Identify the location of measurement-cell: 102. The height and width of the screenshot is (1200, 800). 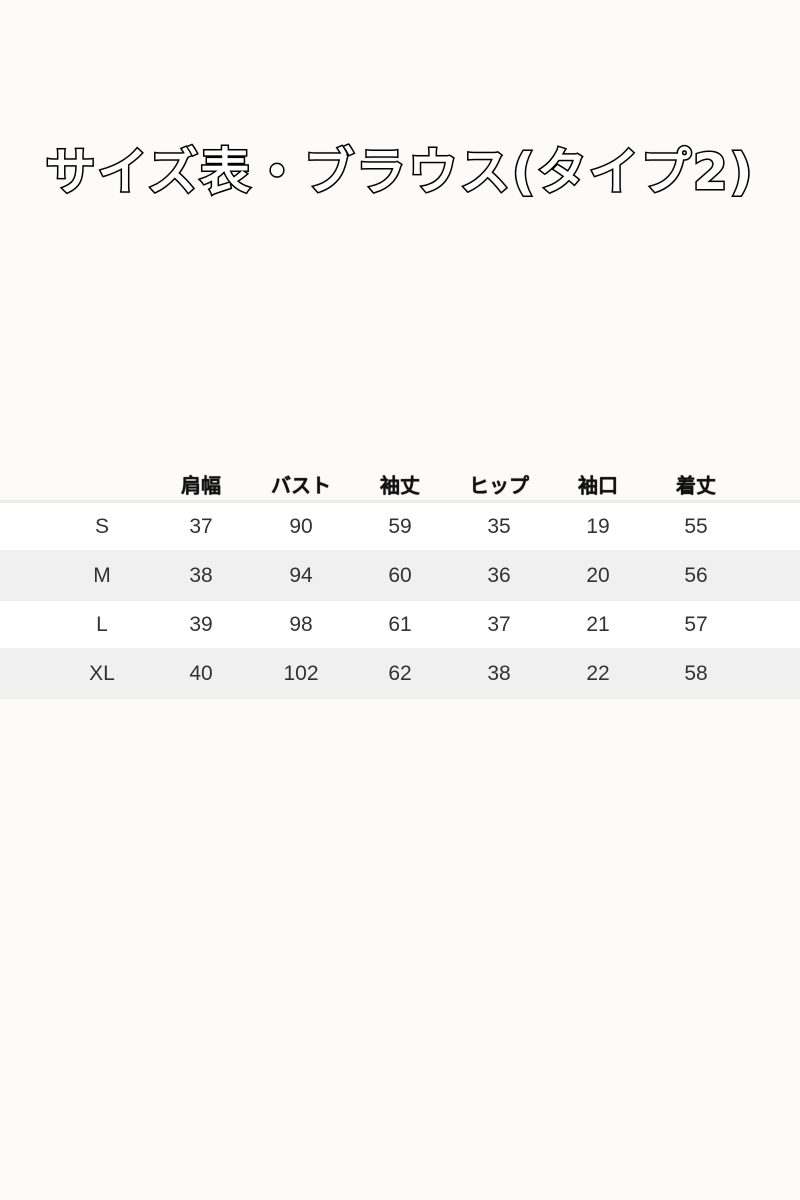
(301, 673).